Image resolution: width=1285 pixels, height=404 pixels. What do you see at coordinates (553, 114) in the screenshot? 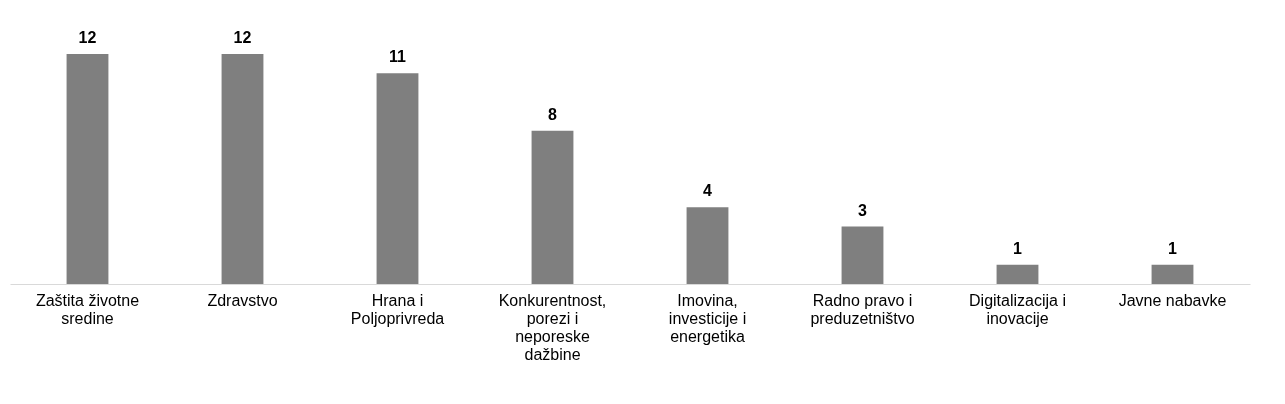
I see `data-label: 8` at bounding box center [553, 114].